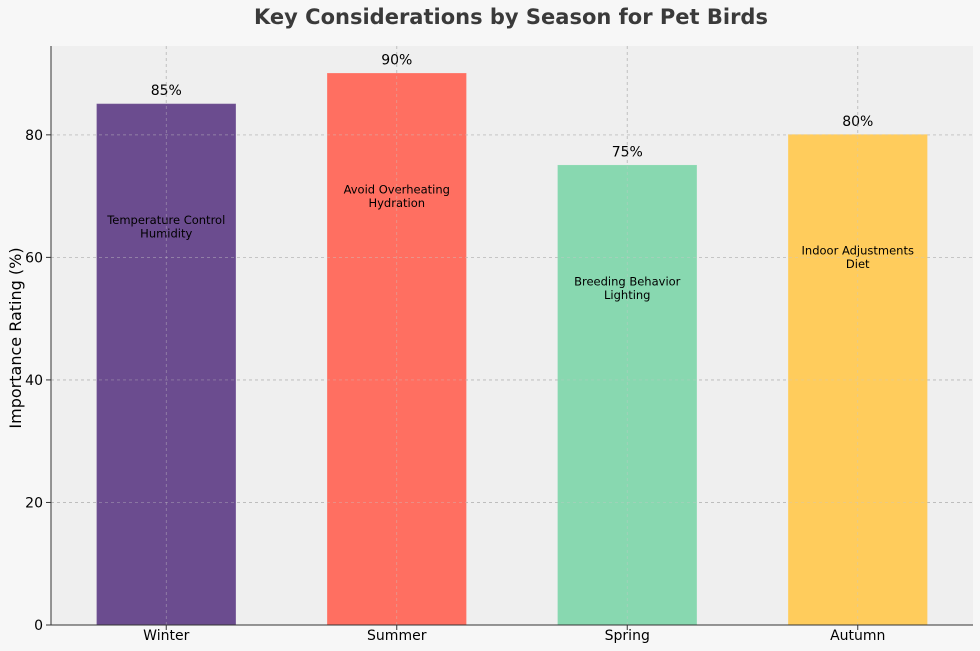  Describe the element at coordinates (857, 636) in the screenshot. I see `x-tick-label: Autumn` at that location.